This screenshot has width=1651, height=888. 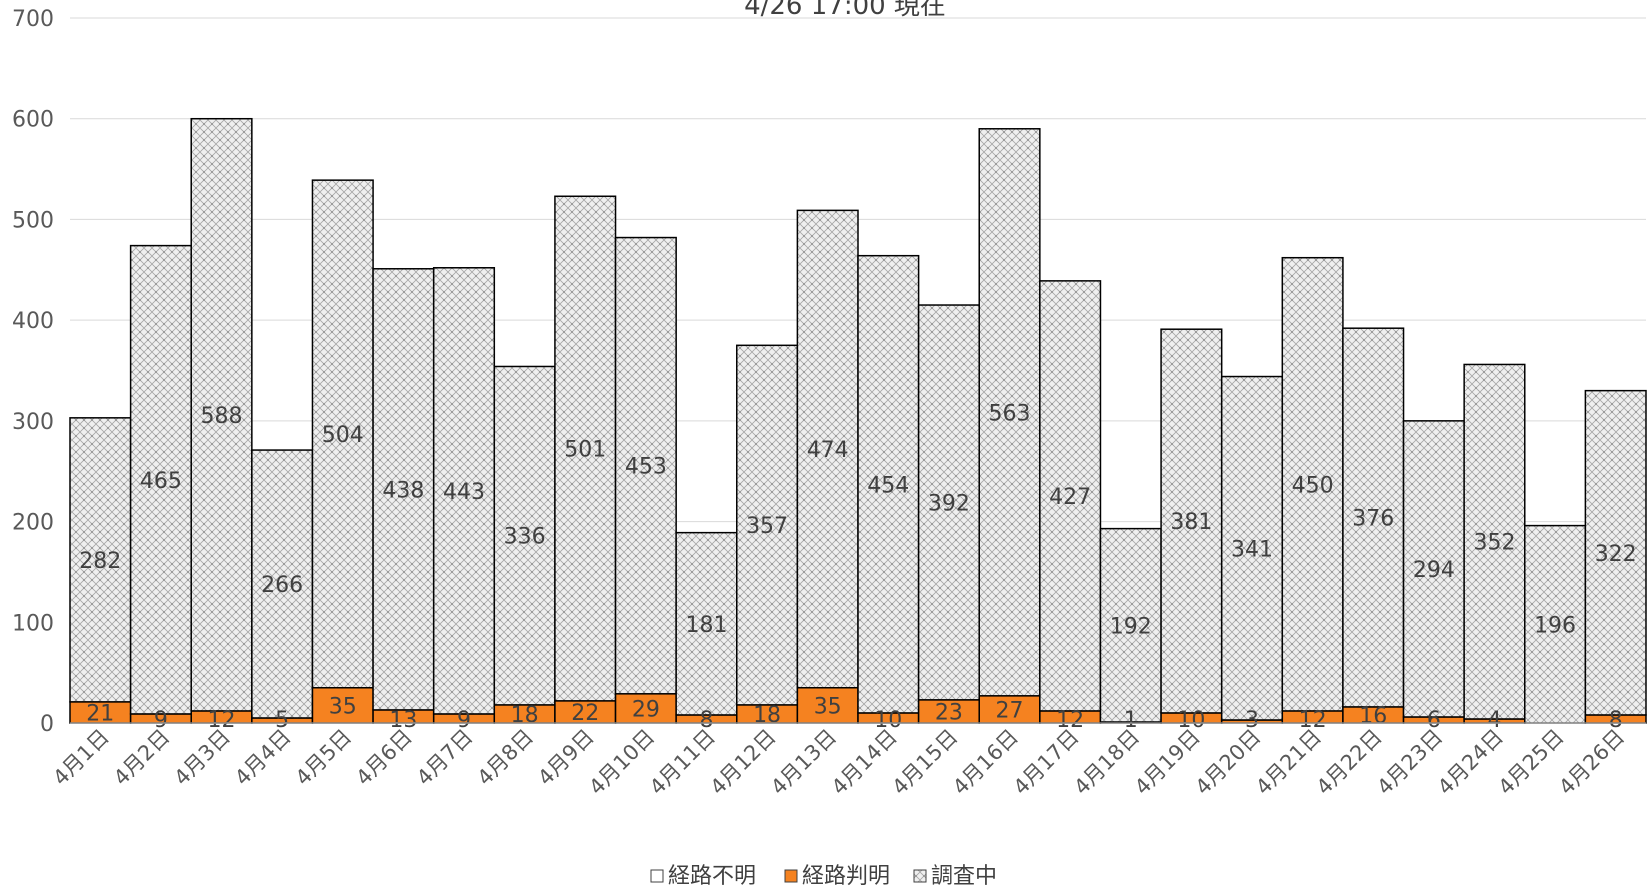 I want to click on x-tick-label: 4月22日, so click(x=1349, y=762).